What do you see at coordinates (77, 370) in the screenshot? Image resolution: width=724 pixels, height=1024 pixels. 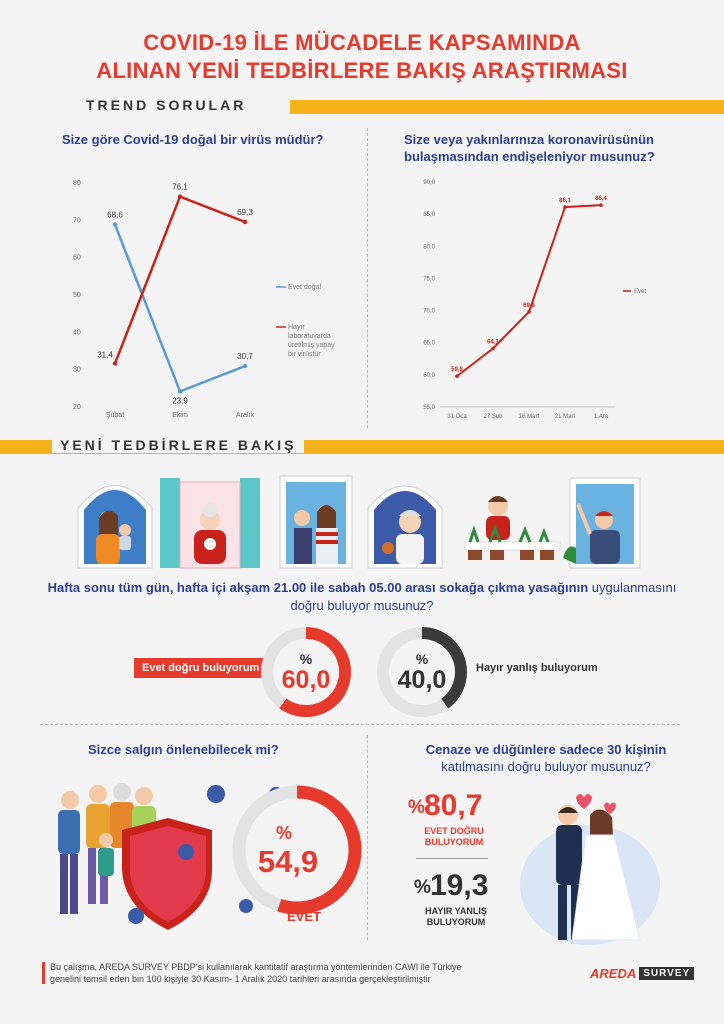 I see `chart1-ytick: 30` at bounding box center [77, 370].